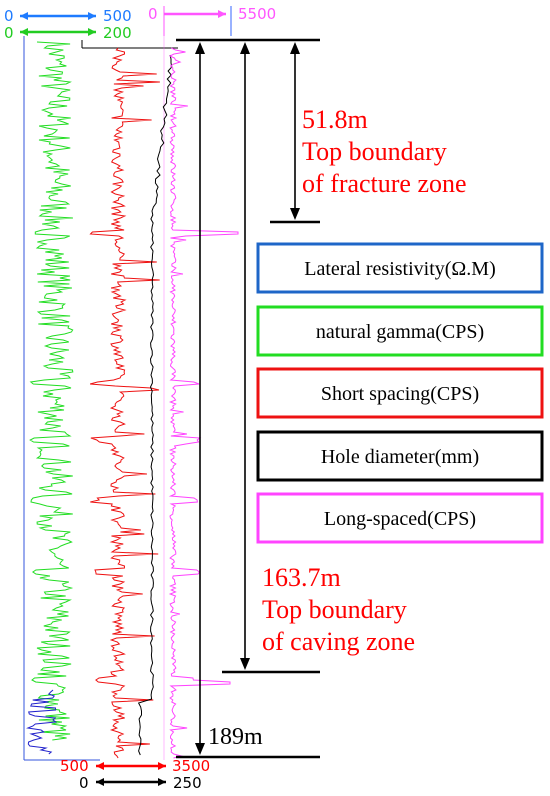 The height and width of the screenshot is (796, 550). Describe the element at coordinates (24, 32) in the screenshot. I see `gamma-arrow-left` at that location.